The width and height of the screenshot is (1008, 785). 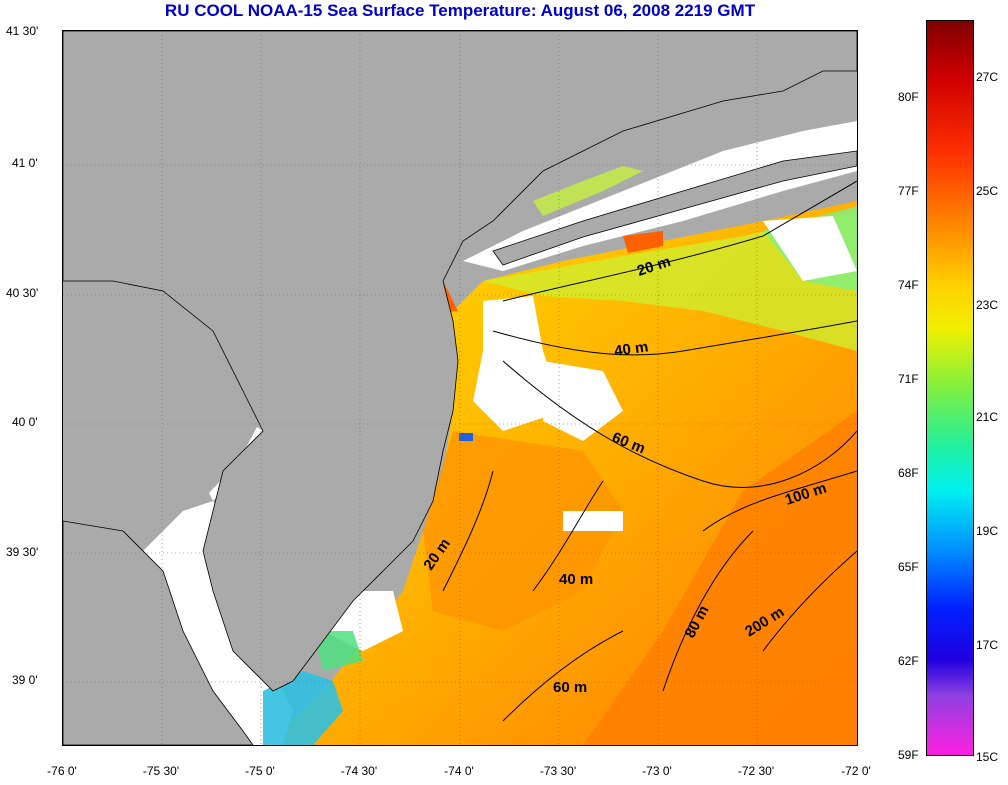 What do you see at coordinates (25, 680) in the screenshot?
I see `lat-tick-label: 39 0'` at bounding box center [25, 680].